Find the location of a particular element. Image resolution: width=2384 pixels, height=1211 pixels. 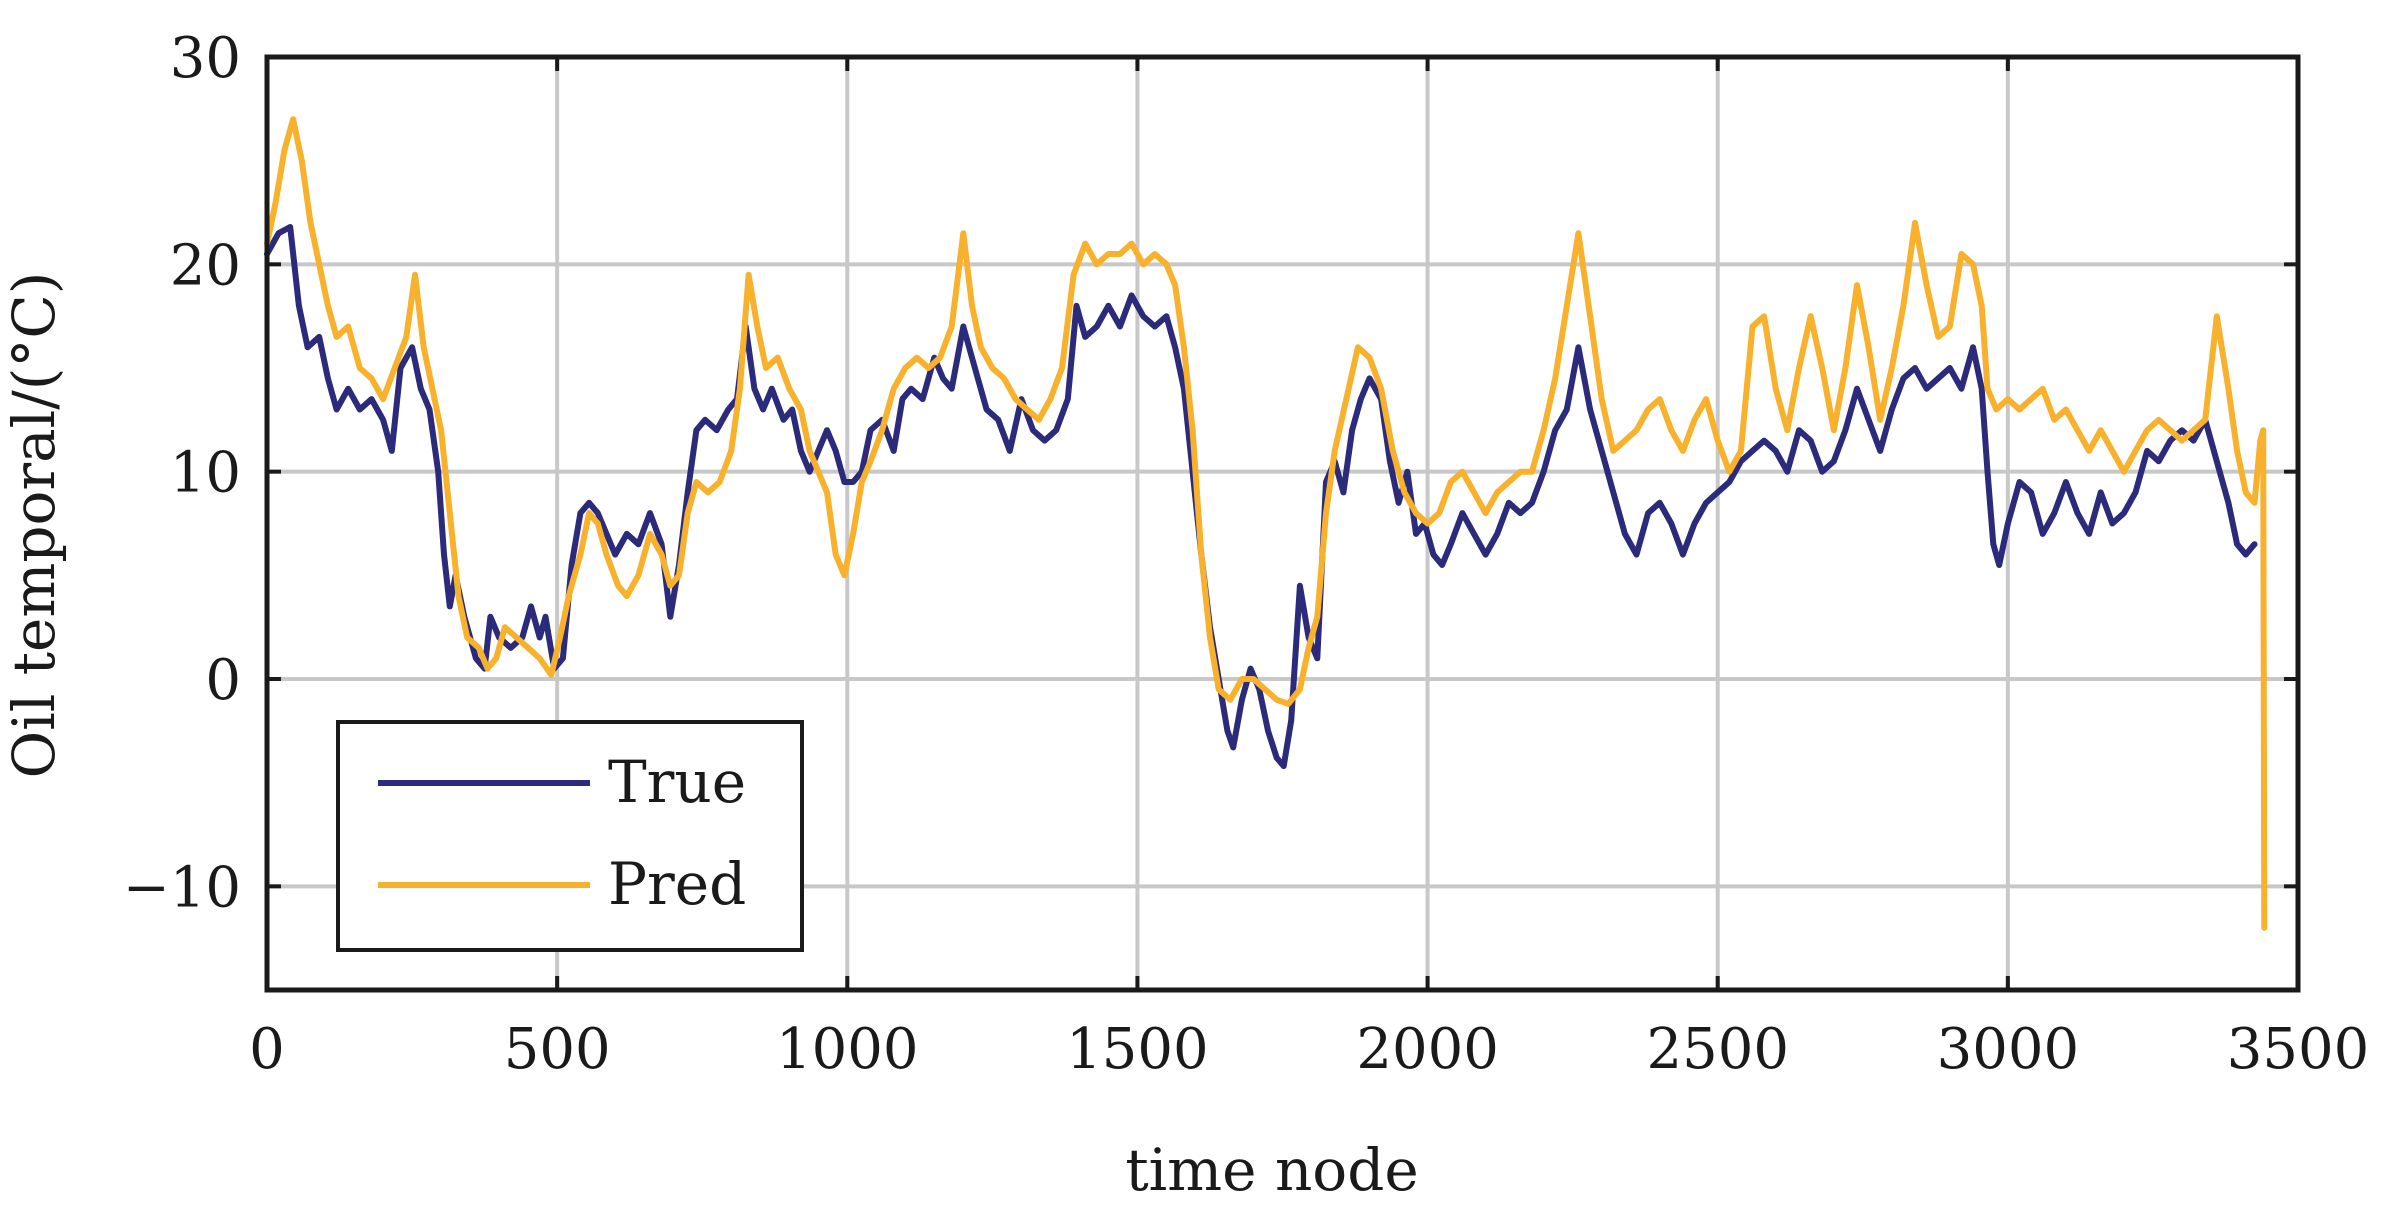

legend: True Pred is located at coordinates (570, 836).